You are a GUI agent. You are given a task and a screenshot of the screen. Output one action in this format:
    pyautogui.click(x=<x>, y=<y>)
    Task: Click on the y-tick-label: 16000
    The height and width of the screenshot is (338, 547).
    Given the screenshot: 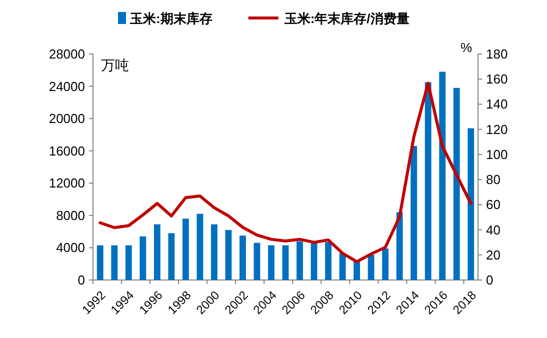 What is the action you would take?
    pyautogui.click(x=66, y=150)
    